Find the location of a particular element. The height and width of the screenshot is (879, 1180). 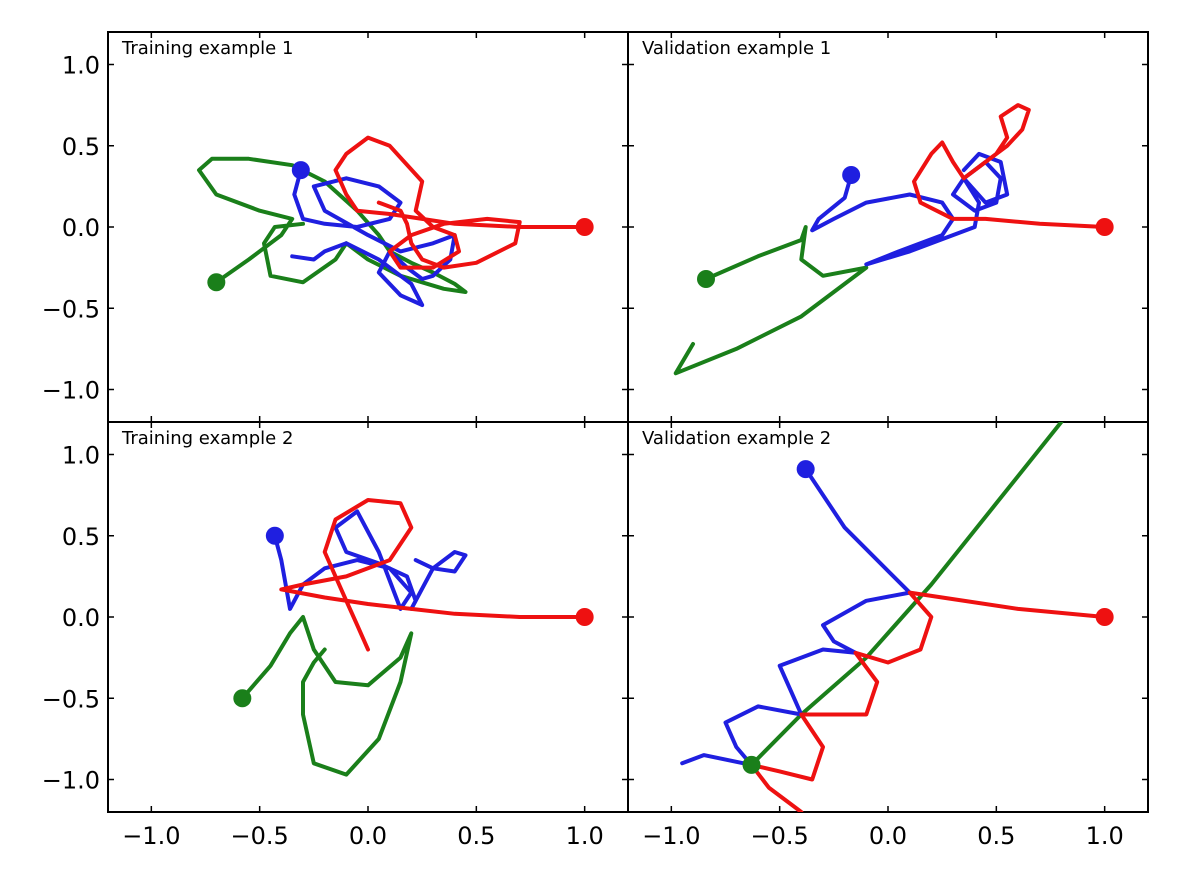

panel-title: Training example 1 is located at coordinates (207, 48).